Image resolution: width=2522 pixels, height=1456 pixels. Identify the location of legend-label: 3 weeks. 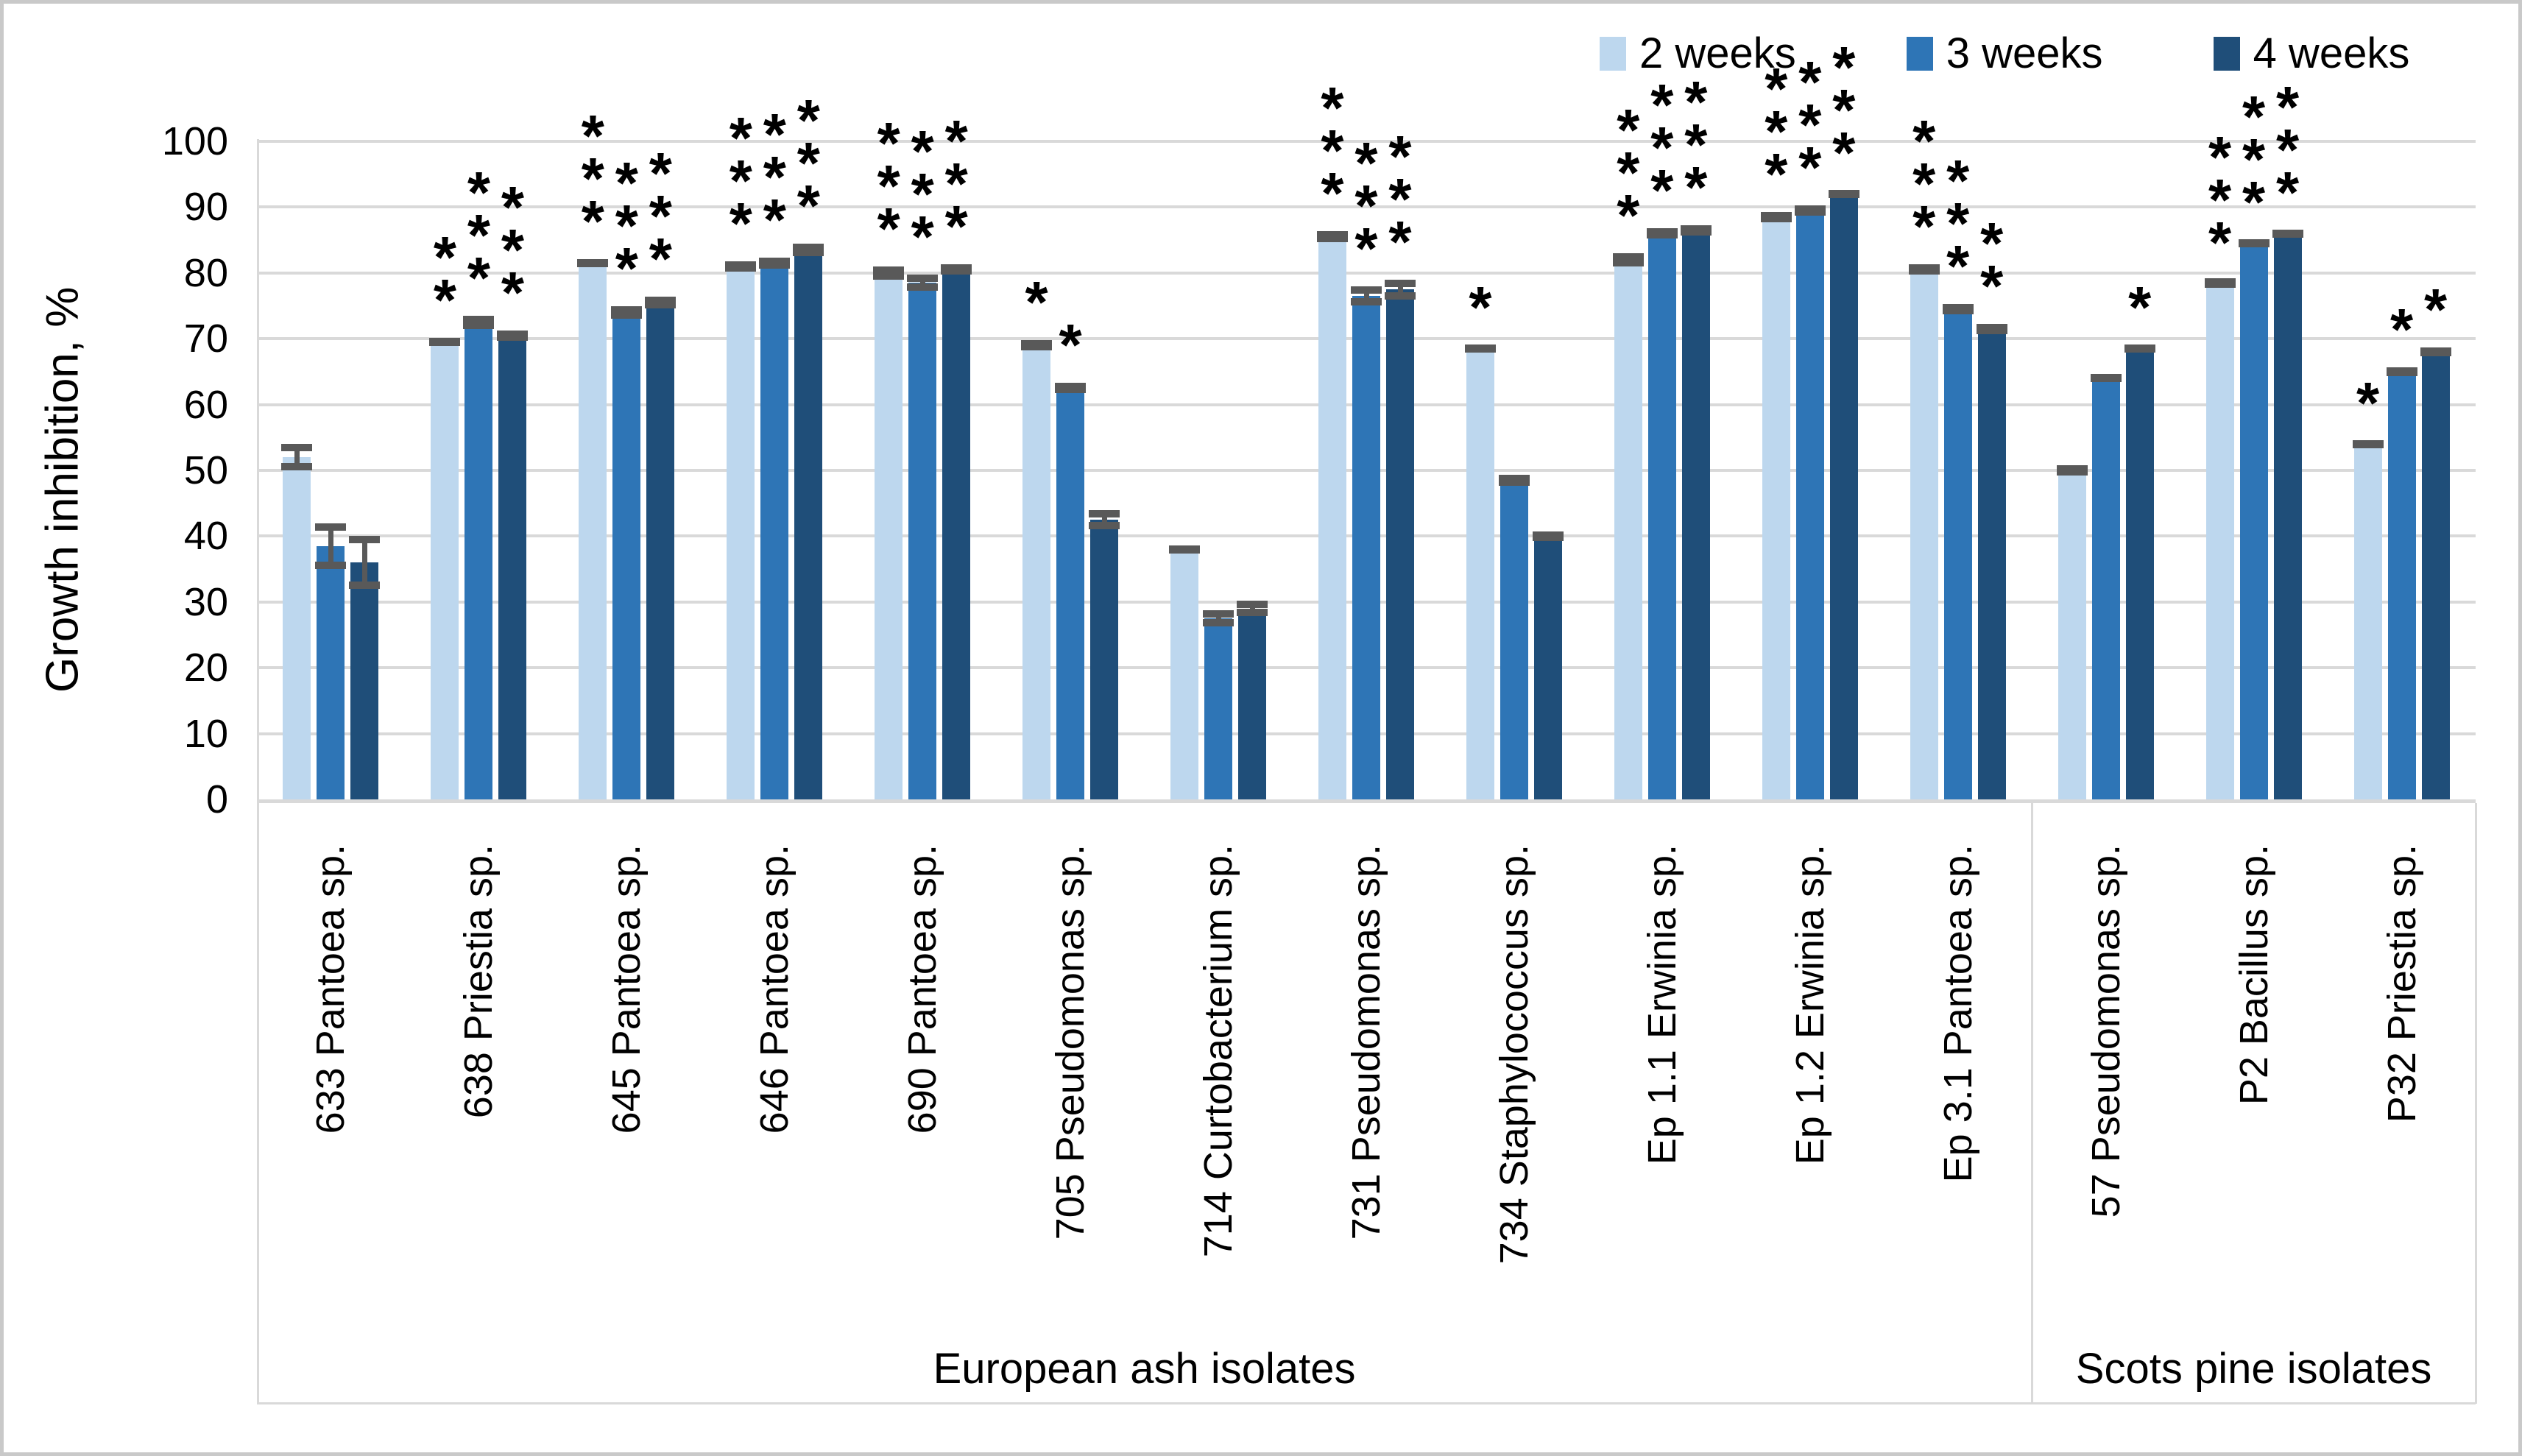
(2024, 53).